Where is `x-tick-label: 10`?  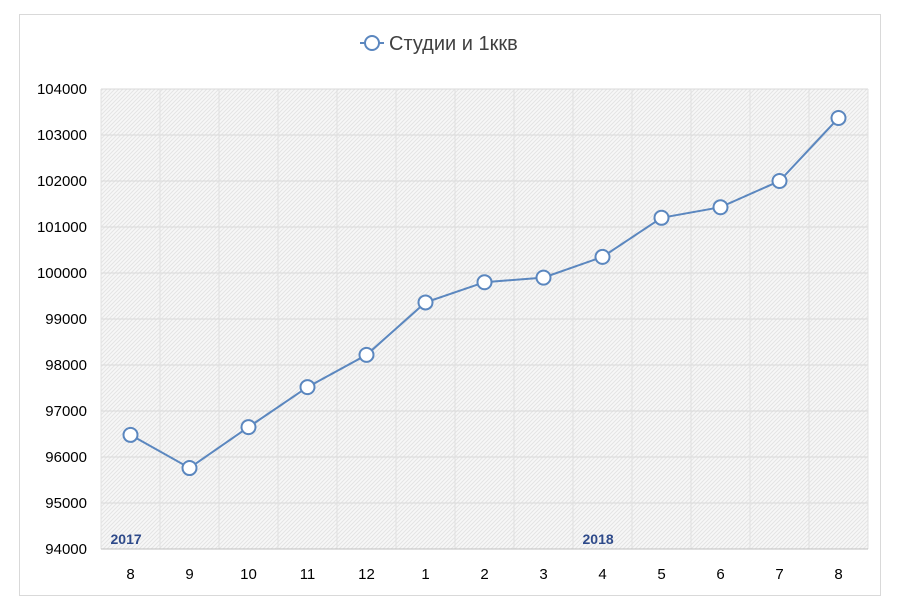
x-tick-label: 10 is located at coordinates (248, 574).